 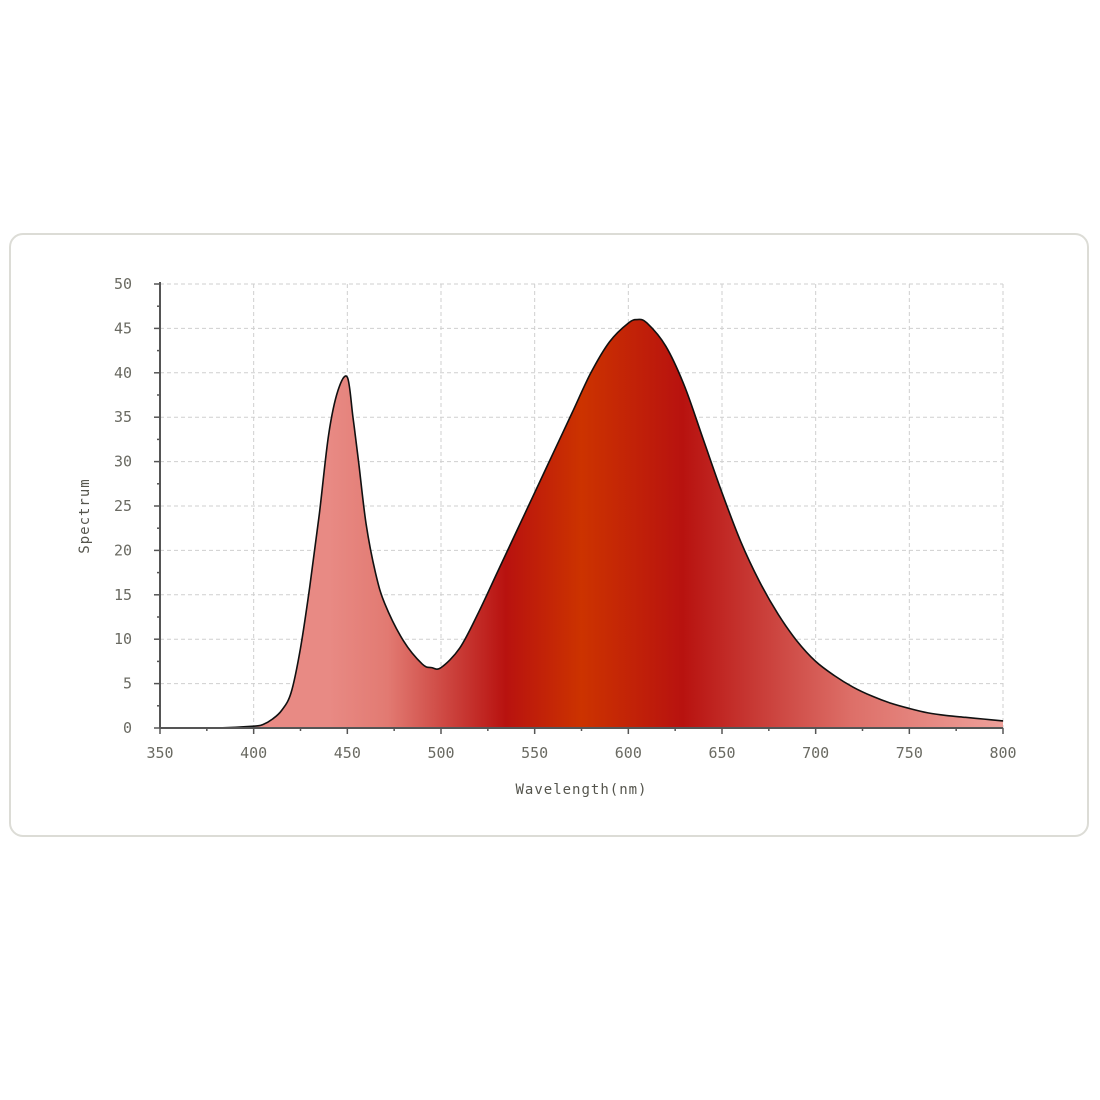 What do you see at coordinates (628, 753) in the screenshot?
I see `x-tick-label-600: 600` at bounding box center [628, 753].